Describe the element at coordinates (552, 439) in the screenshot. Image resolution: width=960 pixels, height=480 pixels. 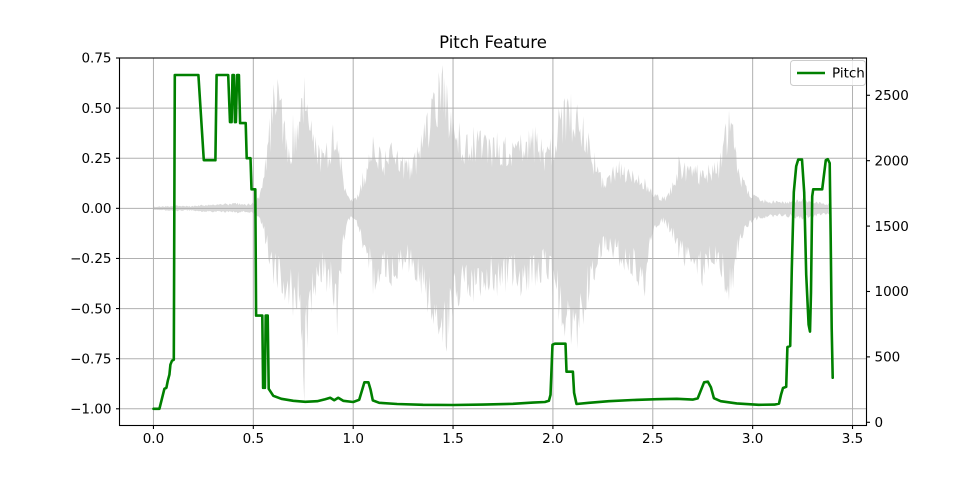
I see `x-tick-label: 2.0` at that location.